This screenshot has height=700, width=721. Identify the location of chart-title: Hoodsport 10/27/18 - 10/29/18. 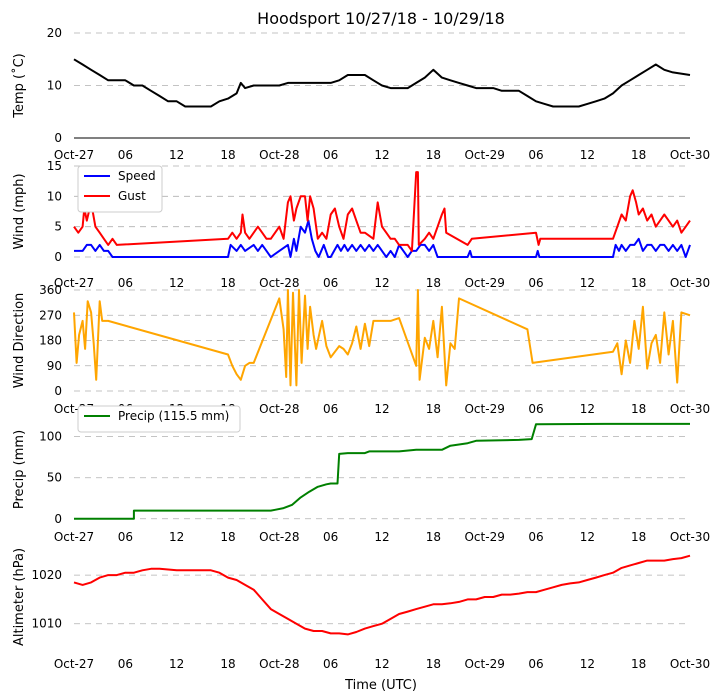
(381, 18).